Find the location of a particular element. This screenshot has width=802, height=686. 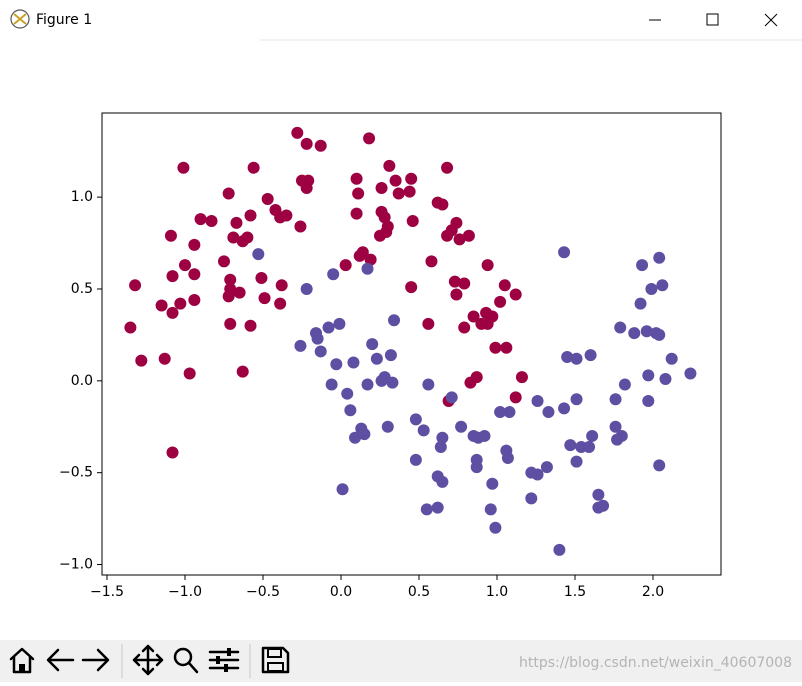

configure-button is located at coordinates (224, 660).